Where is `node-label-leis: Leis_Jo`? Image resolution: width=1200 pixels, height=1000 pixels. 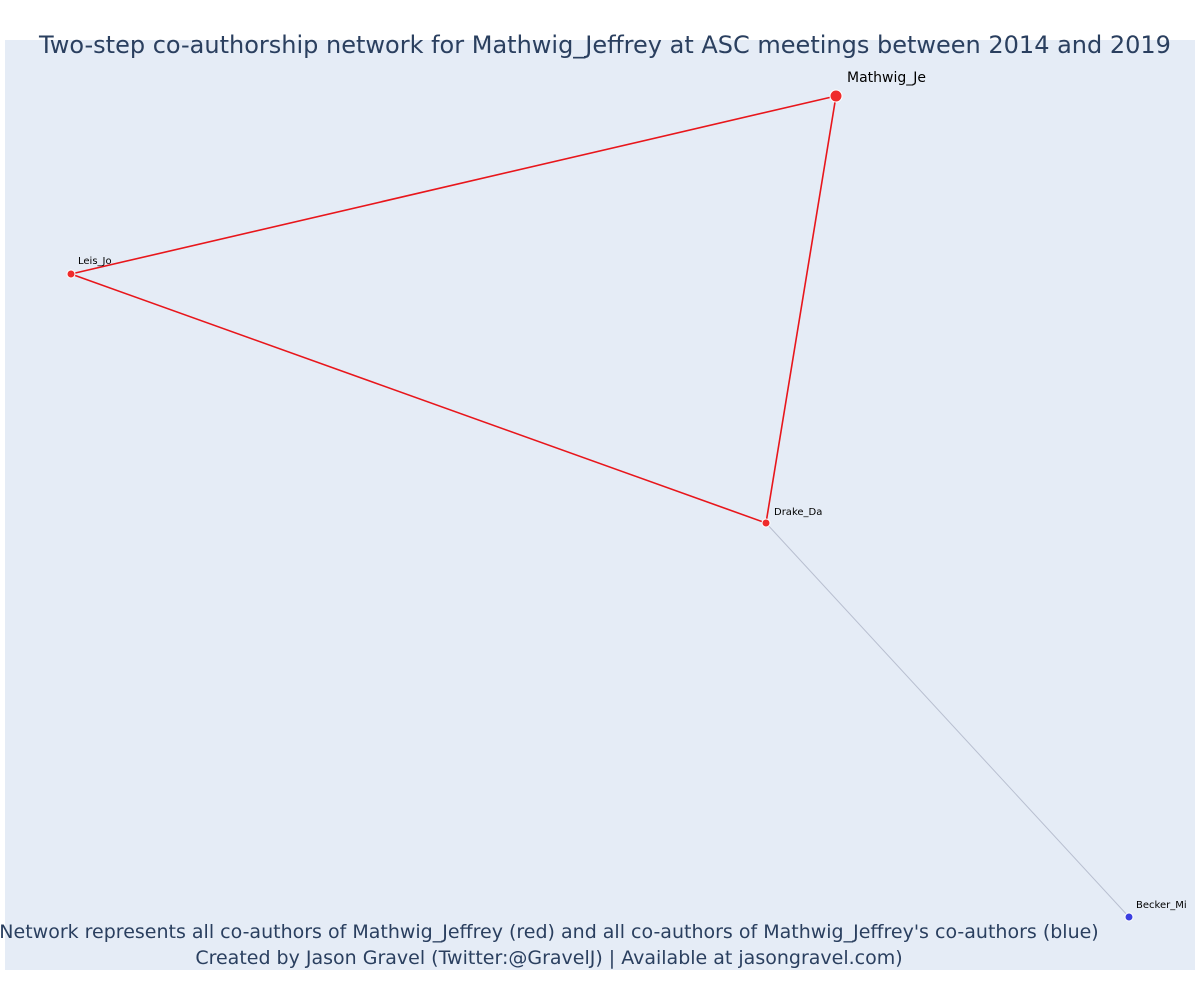
node-label-leis: Leis_Jo is located at coordinates (95, 261).